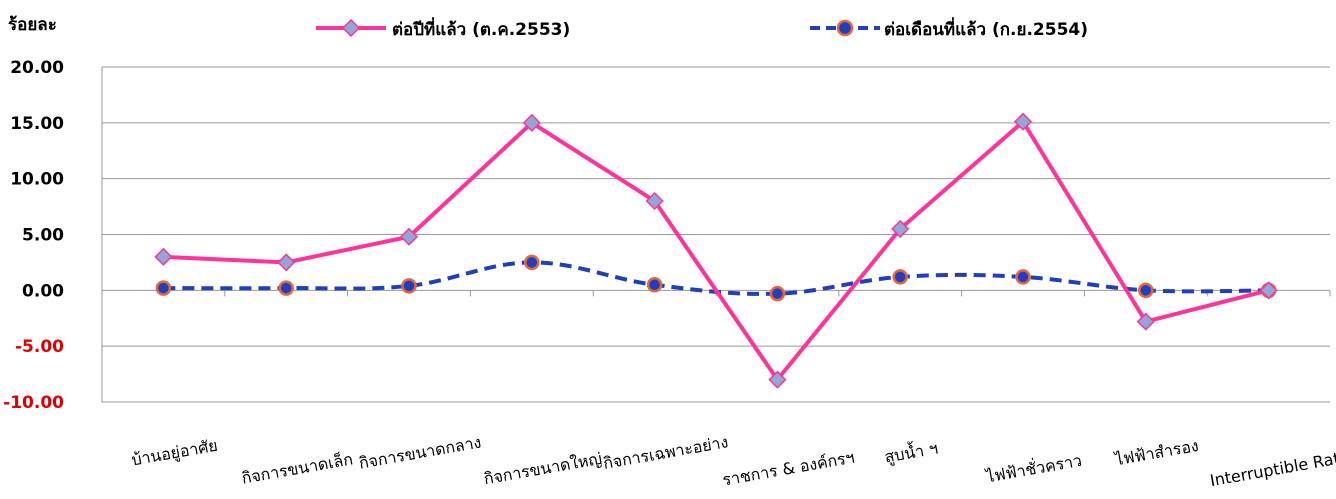 The width and height of the screenshot is (1336, 499). I want to click on x-tick-label: กิจการขนาดเล็ก, so click(297, 467).